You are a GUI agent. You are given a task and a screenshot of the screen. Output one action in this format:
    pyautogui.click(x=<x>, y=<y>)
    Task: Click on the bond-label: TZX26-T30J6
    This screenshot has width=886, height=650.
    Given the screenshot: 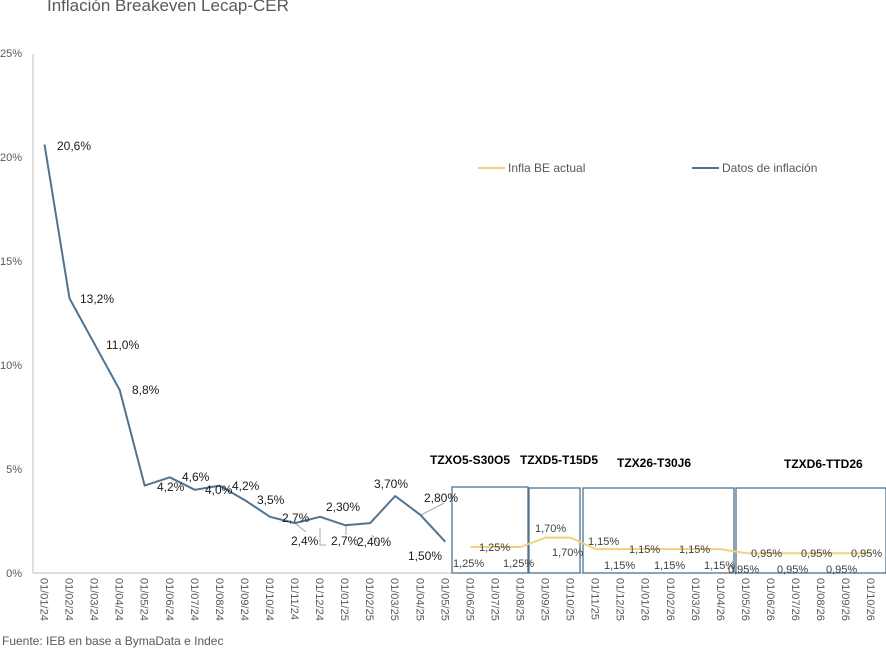 What is the action you would take?
    pyautogui.click(x=654, y=463)
    